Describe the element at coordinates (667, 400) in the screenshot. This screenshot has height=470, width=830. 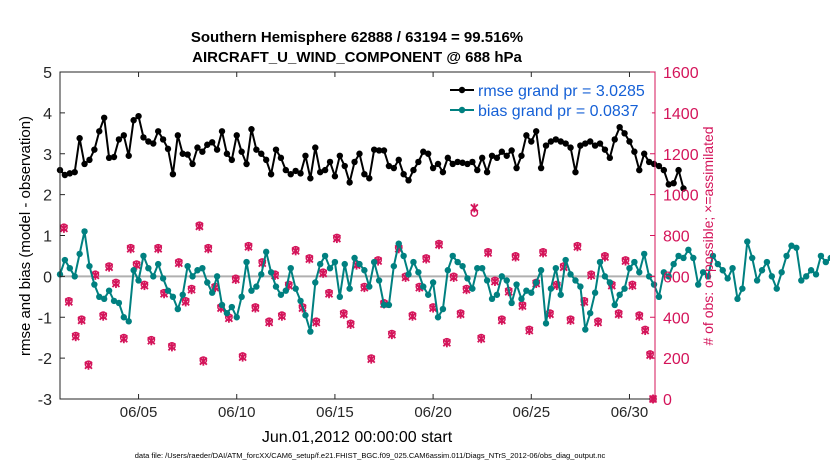
I see `y-right-tick-label: 0` at that location.